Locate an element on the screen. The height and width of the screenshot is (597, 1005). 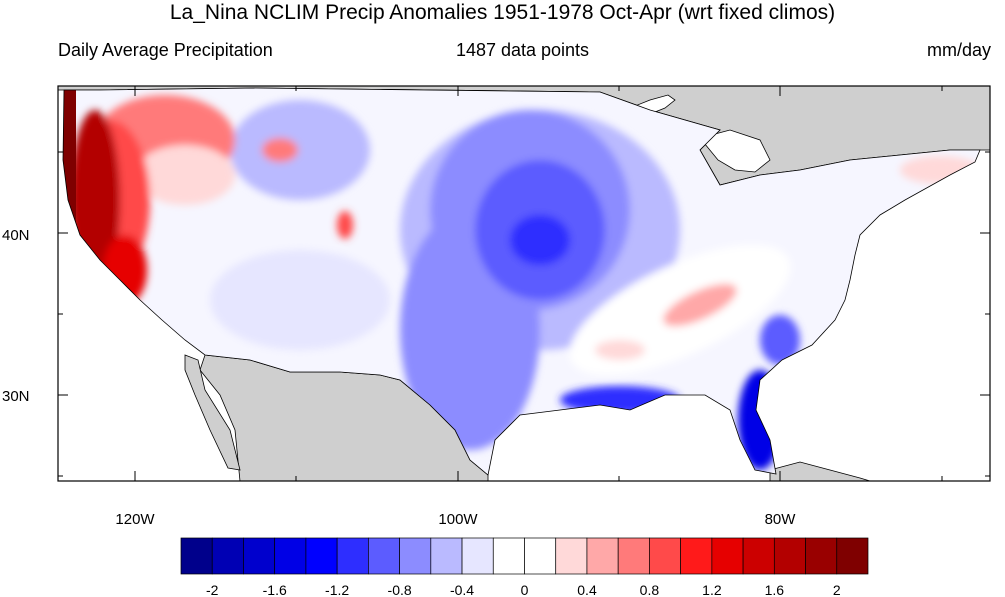
colorbar-tick-label: 0.4 is located at coordinates (587, 589).